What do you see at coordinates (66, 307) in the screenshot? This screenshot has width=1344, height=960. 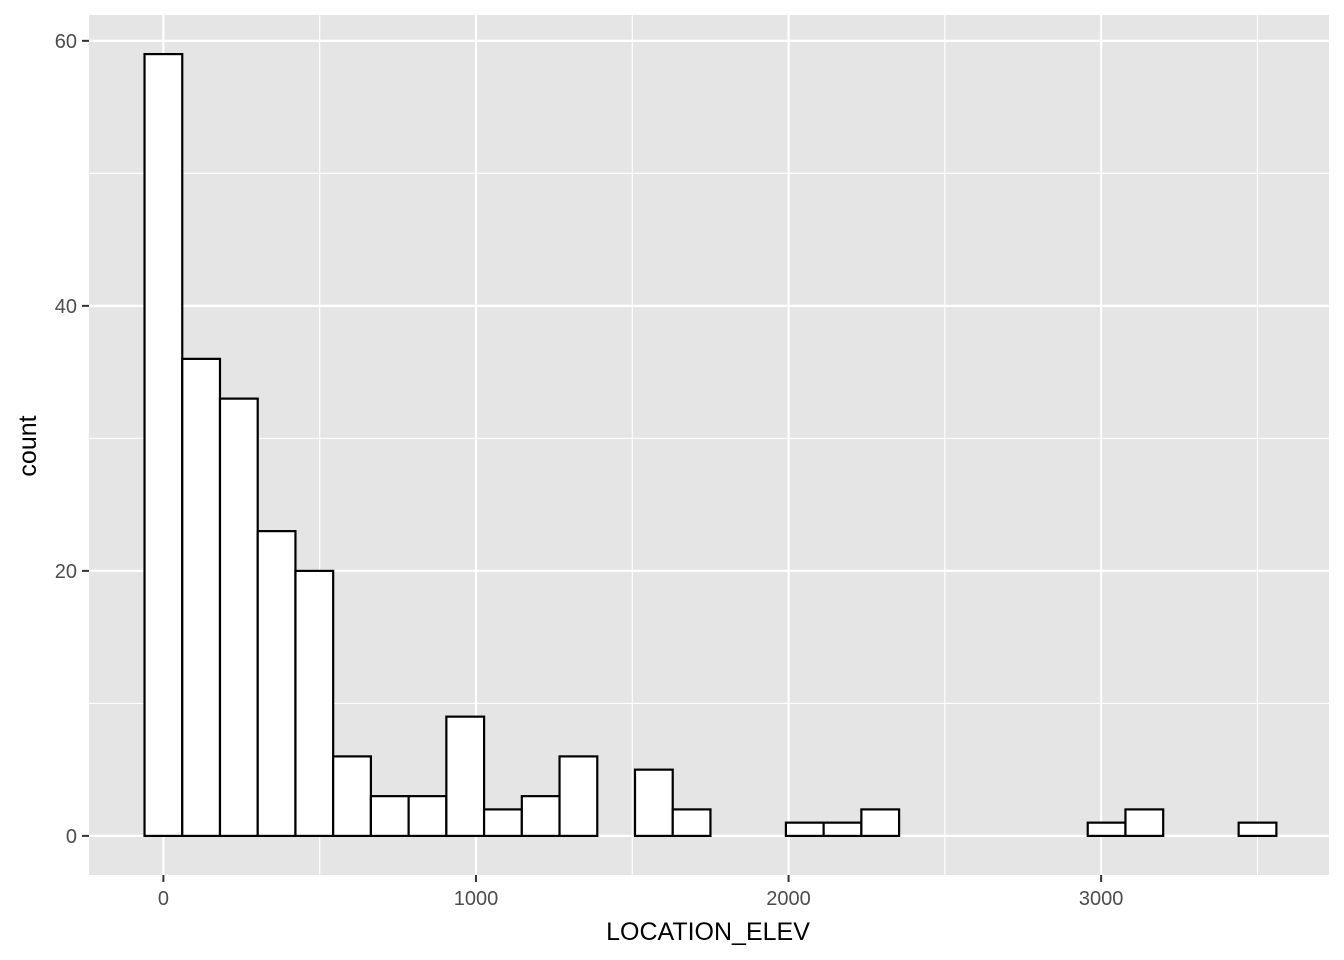 I see `y-tick-label: 40` at bounding box center [66, 307].